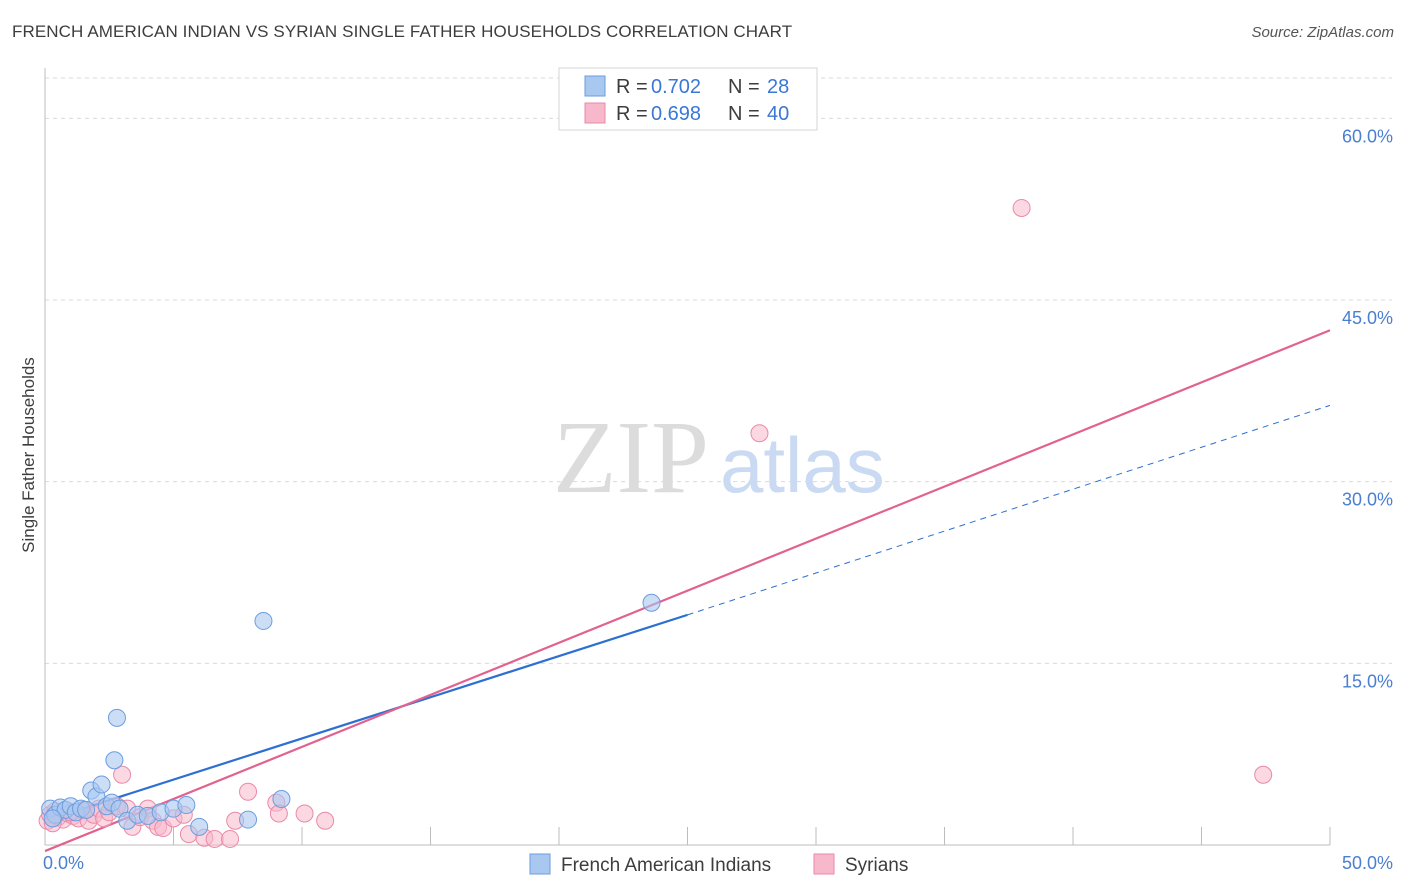  What do you see at coordinates (1322, 32) in the screenshot?
I see `chart-source: Source: ZipAtlas.com` at bounding box center [1322, 32].